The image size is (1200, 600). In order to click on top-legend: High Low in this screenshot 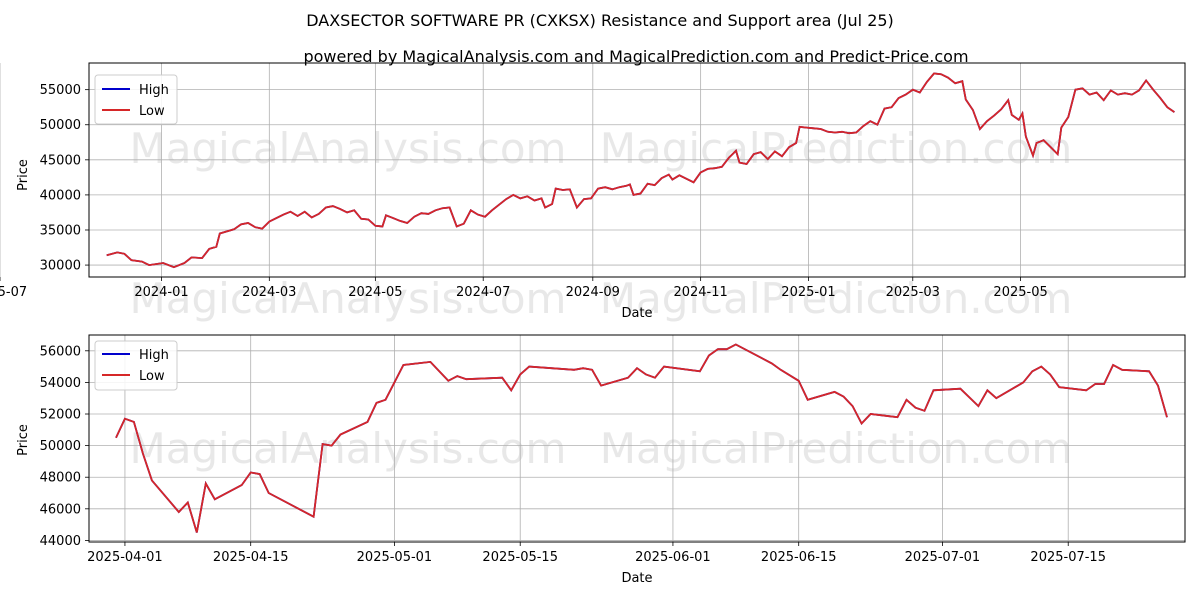, I will do `click(136, 99)`.